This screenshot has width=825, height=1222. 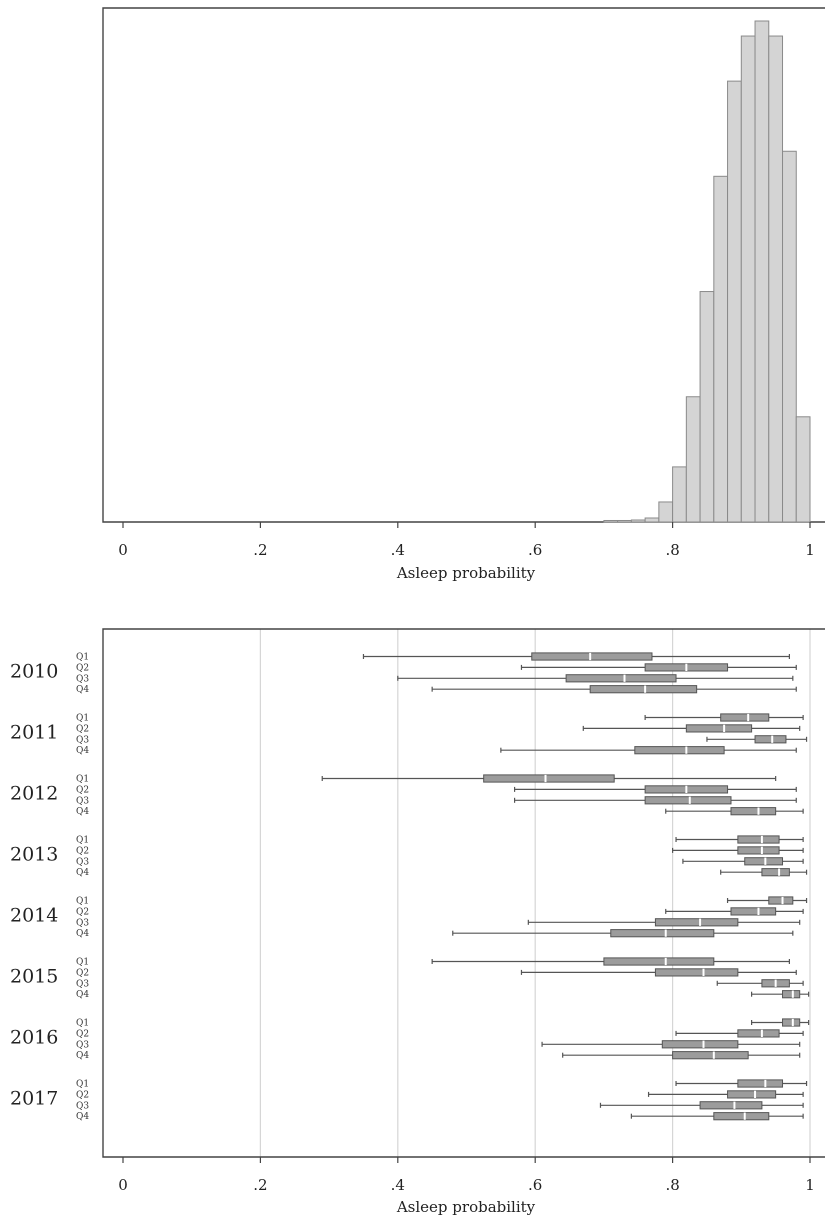 I want to click on year-label: 2012, so click(x=34, y=793).